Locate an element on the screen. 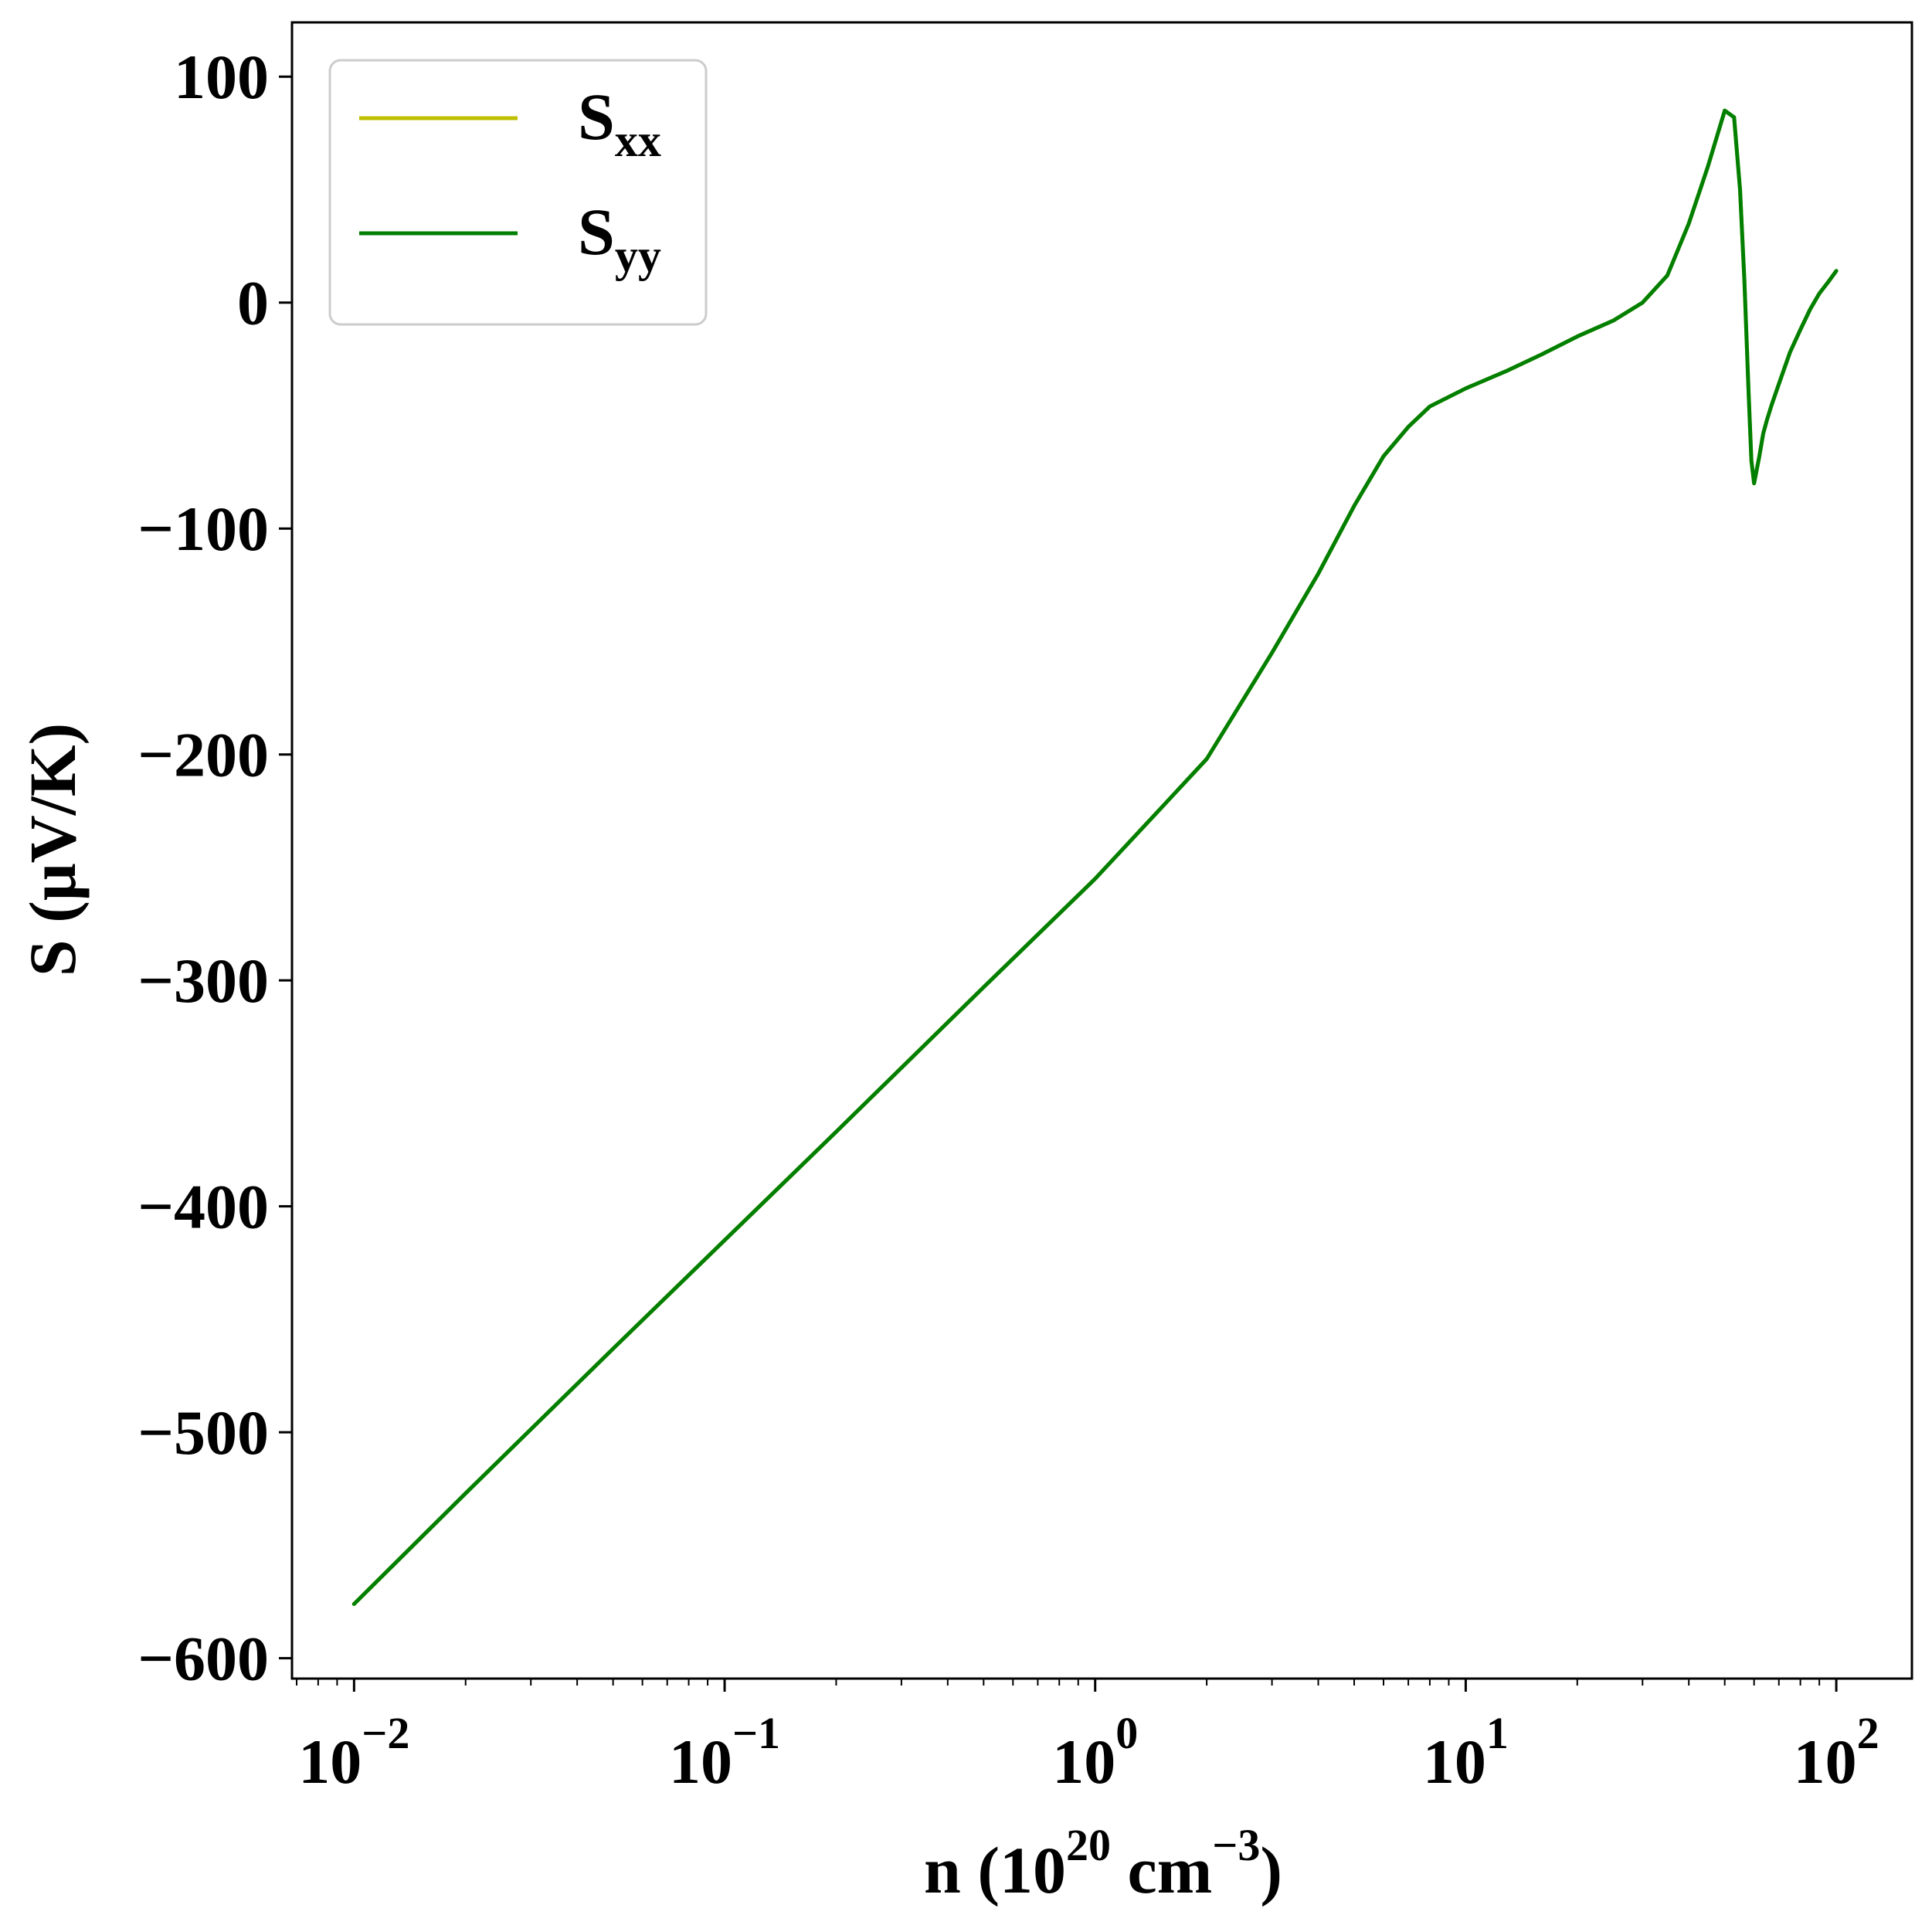  legend-label-subscript: yy is located at coordinates (638, 255).